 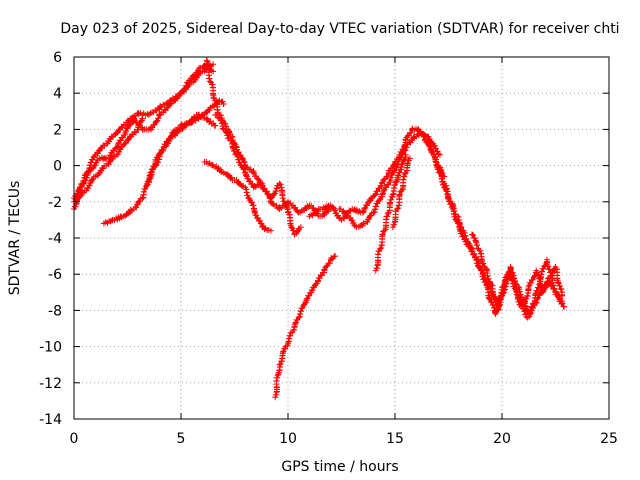 What do you see at coordinates (339, 467) in the screenshot?
I see `x-axis-label: GPS time / hours` at bounding box center [339, 467].